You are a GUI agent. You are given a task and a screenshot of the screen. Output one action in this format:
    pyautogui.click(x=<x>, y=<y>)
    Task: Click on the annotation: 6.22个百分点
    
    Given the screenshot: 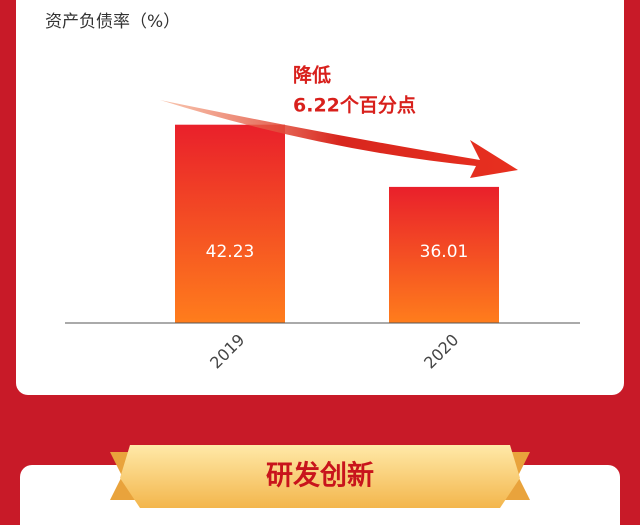 What is the action you would take?
    pyautogui.click(x=354, y=106)
    